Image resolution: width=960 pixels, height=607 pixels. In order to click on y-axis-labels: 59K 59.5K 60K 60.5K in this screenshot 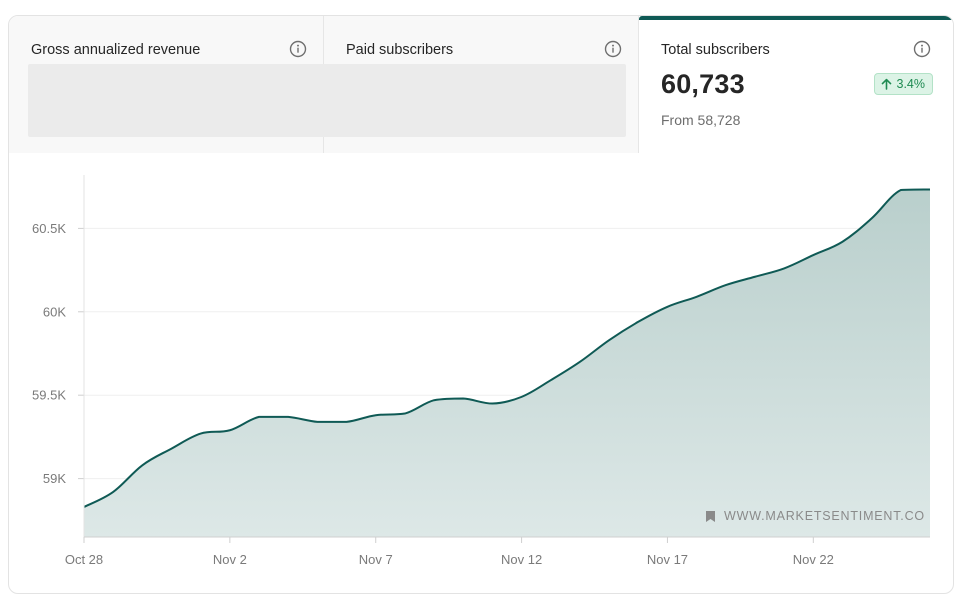, I will do `click(49, 353)`.